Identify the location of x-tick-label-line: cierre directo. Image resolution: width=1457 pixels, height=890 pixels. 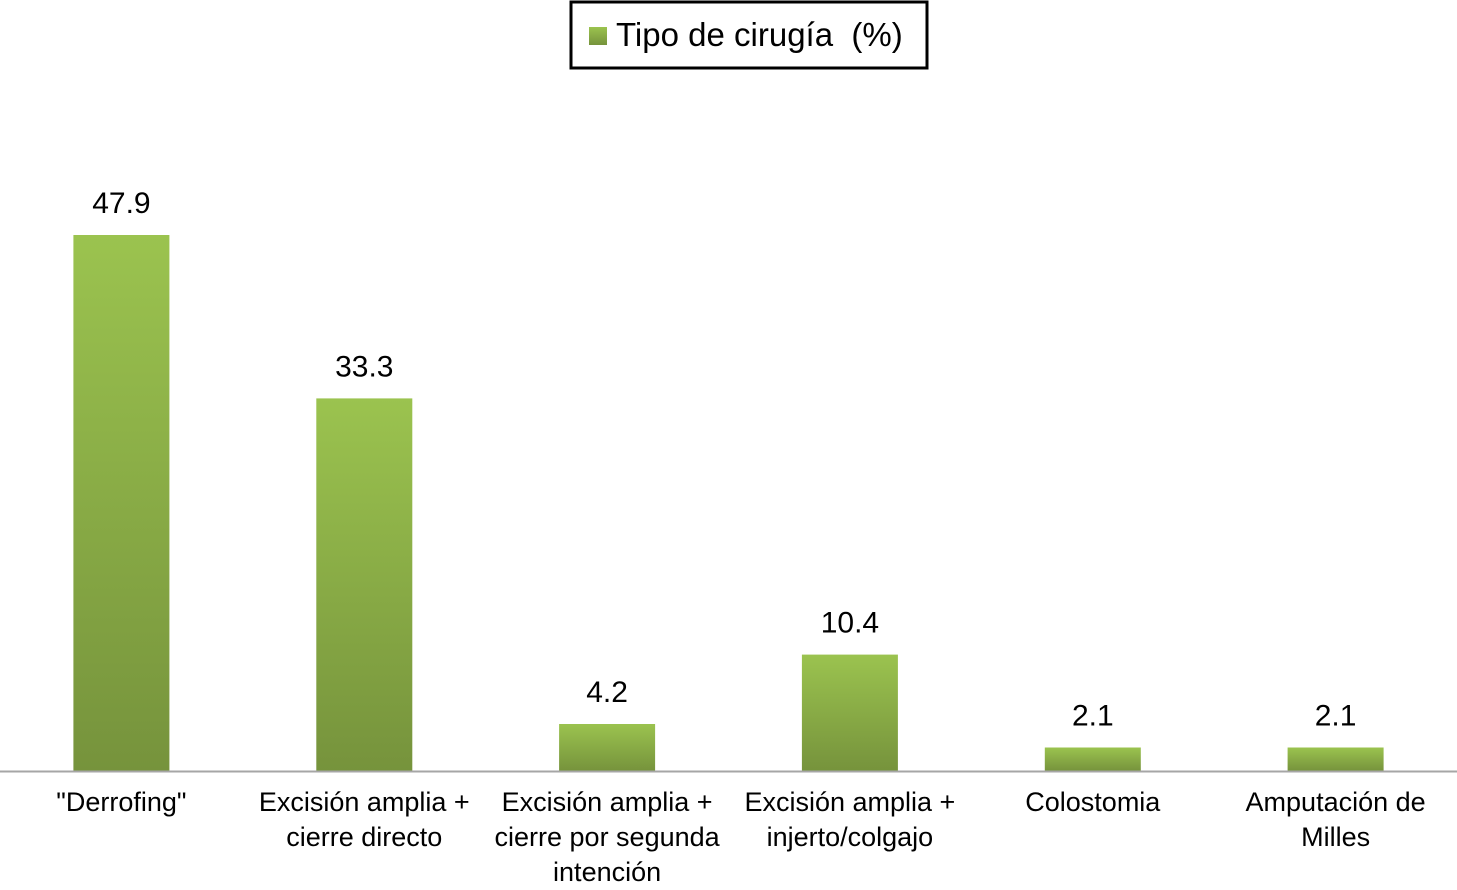
(364, 837).